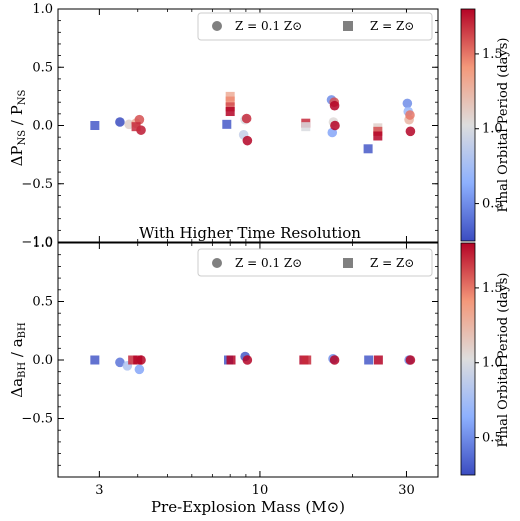  I want to click on top-legend: Z = 0.1 Z⊙ Z = Z⊙, so click(315, 26).